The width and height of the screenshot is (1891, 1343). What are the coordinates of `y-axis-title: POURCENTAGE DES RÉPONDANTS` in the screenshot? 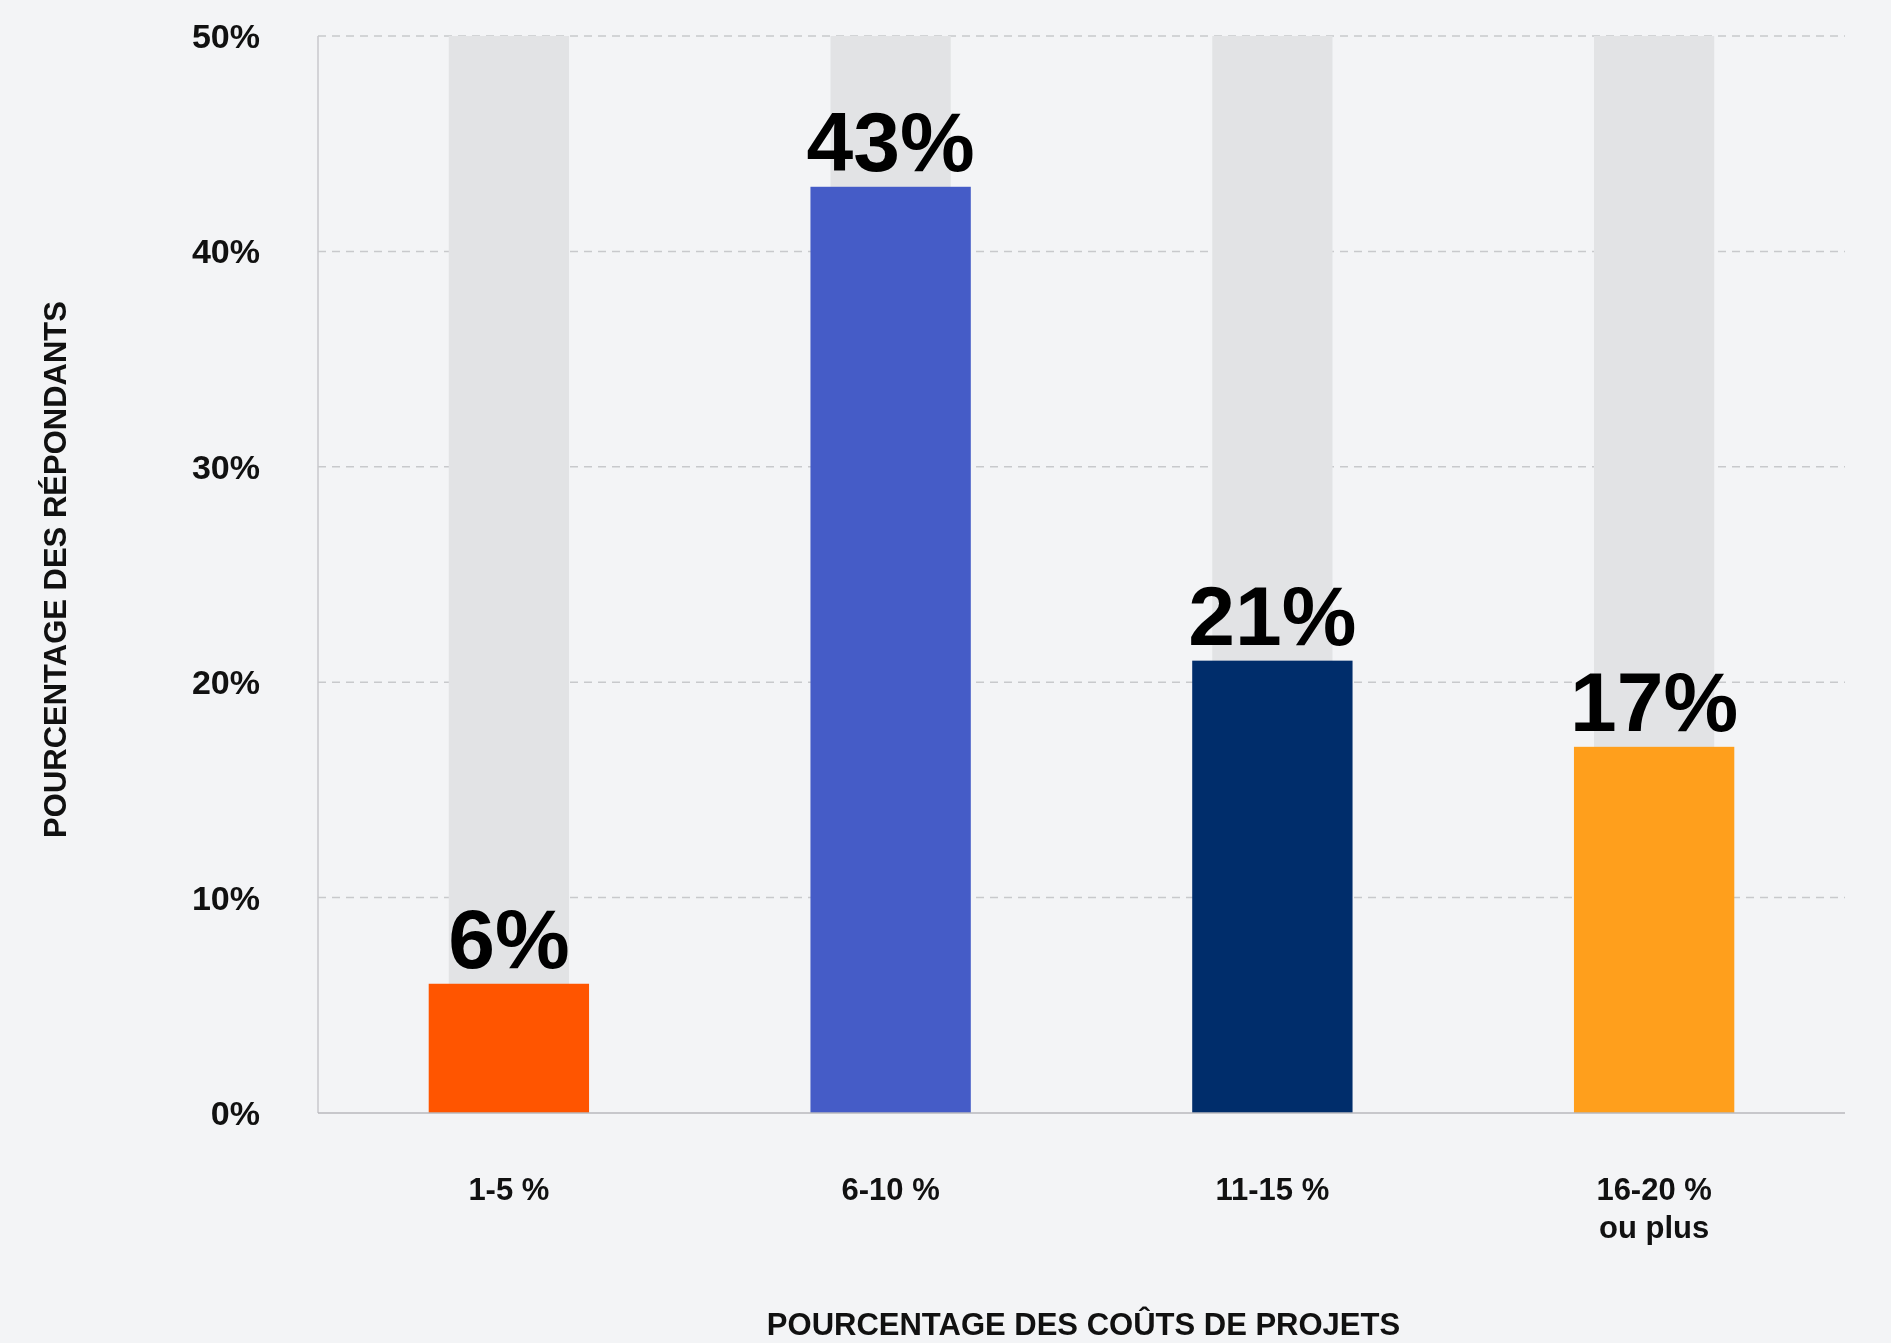 It's located at (55, 569).